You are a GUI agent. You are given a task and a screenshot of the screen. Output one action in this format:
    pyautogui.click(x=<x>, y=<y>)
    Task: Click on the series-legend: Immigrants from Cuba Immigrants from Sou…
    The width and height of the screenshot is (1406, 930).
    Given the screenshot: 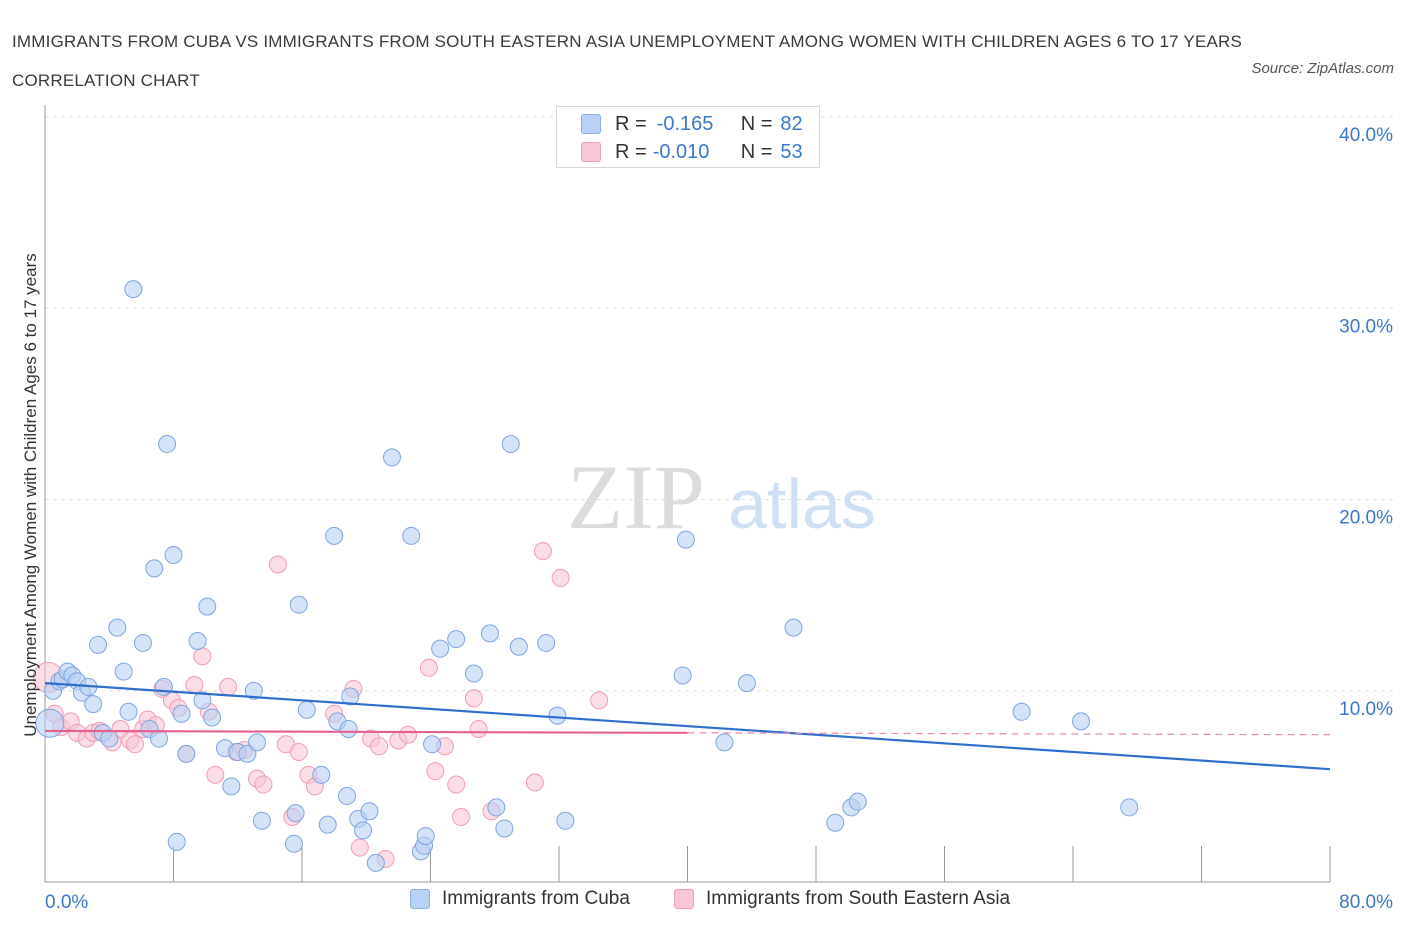 What is the action you would take?
    pyautogui.click(x=703, y=902)
    